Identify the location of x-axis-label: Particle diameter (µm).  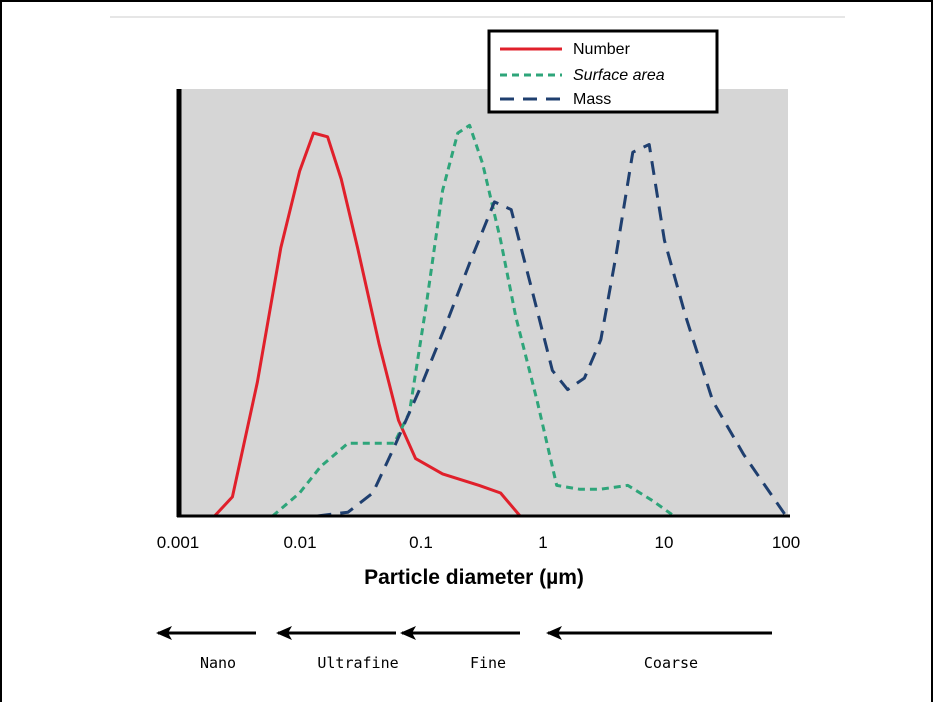
(474, 577).